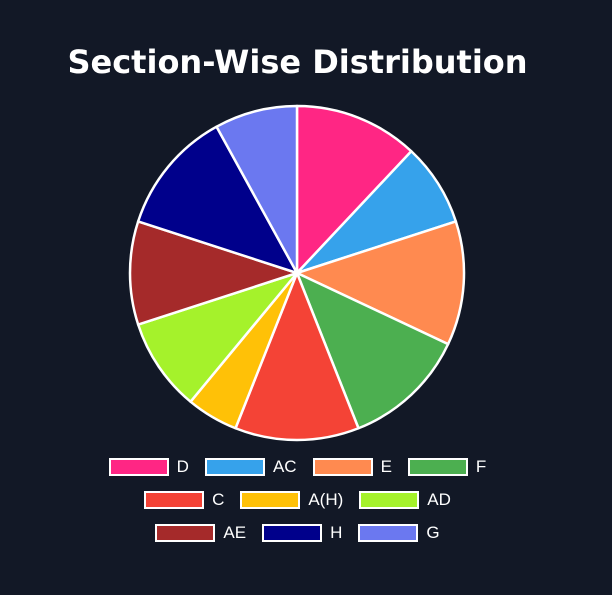  What do you see at coordinates (138, 466) in the screenshot?
I see `legend-swatch-d` at bounding box center [138, 466].